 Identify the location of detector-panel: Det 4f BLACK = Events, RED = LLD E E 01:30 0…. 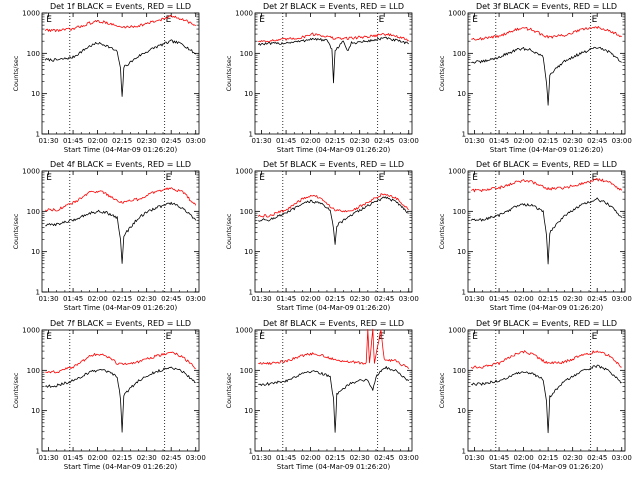
(109, 236).